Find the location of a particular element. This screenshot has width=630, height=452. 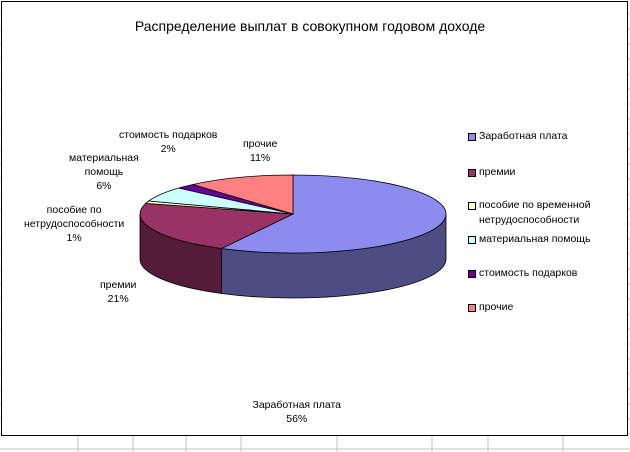

data-label-text: материальная is located at coordinates (104, 158).